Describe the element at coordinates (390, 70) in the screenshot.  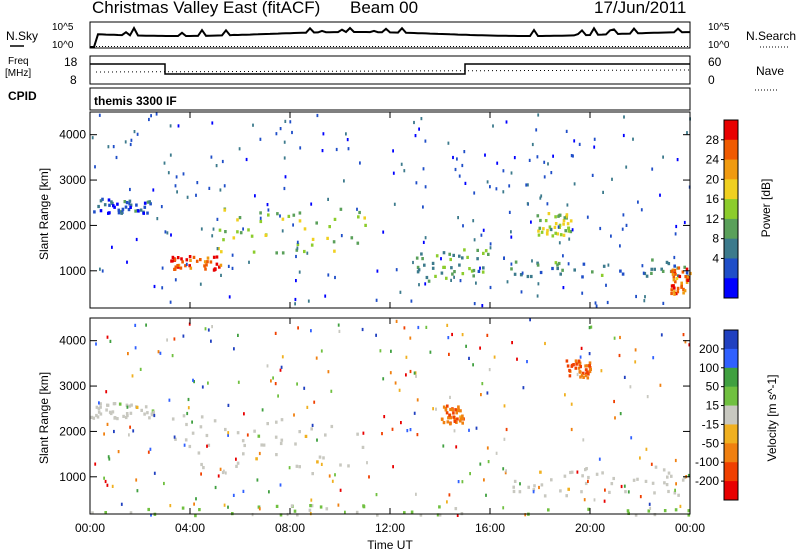
I see `freq-panel` at that location.